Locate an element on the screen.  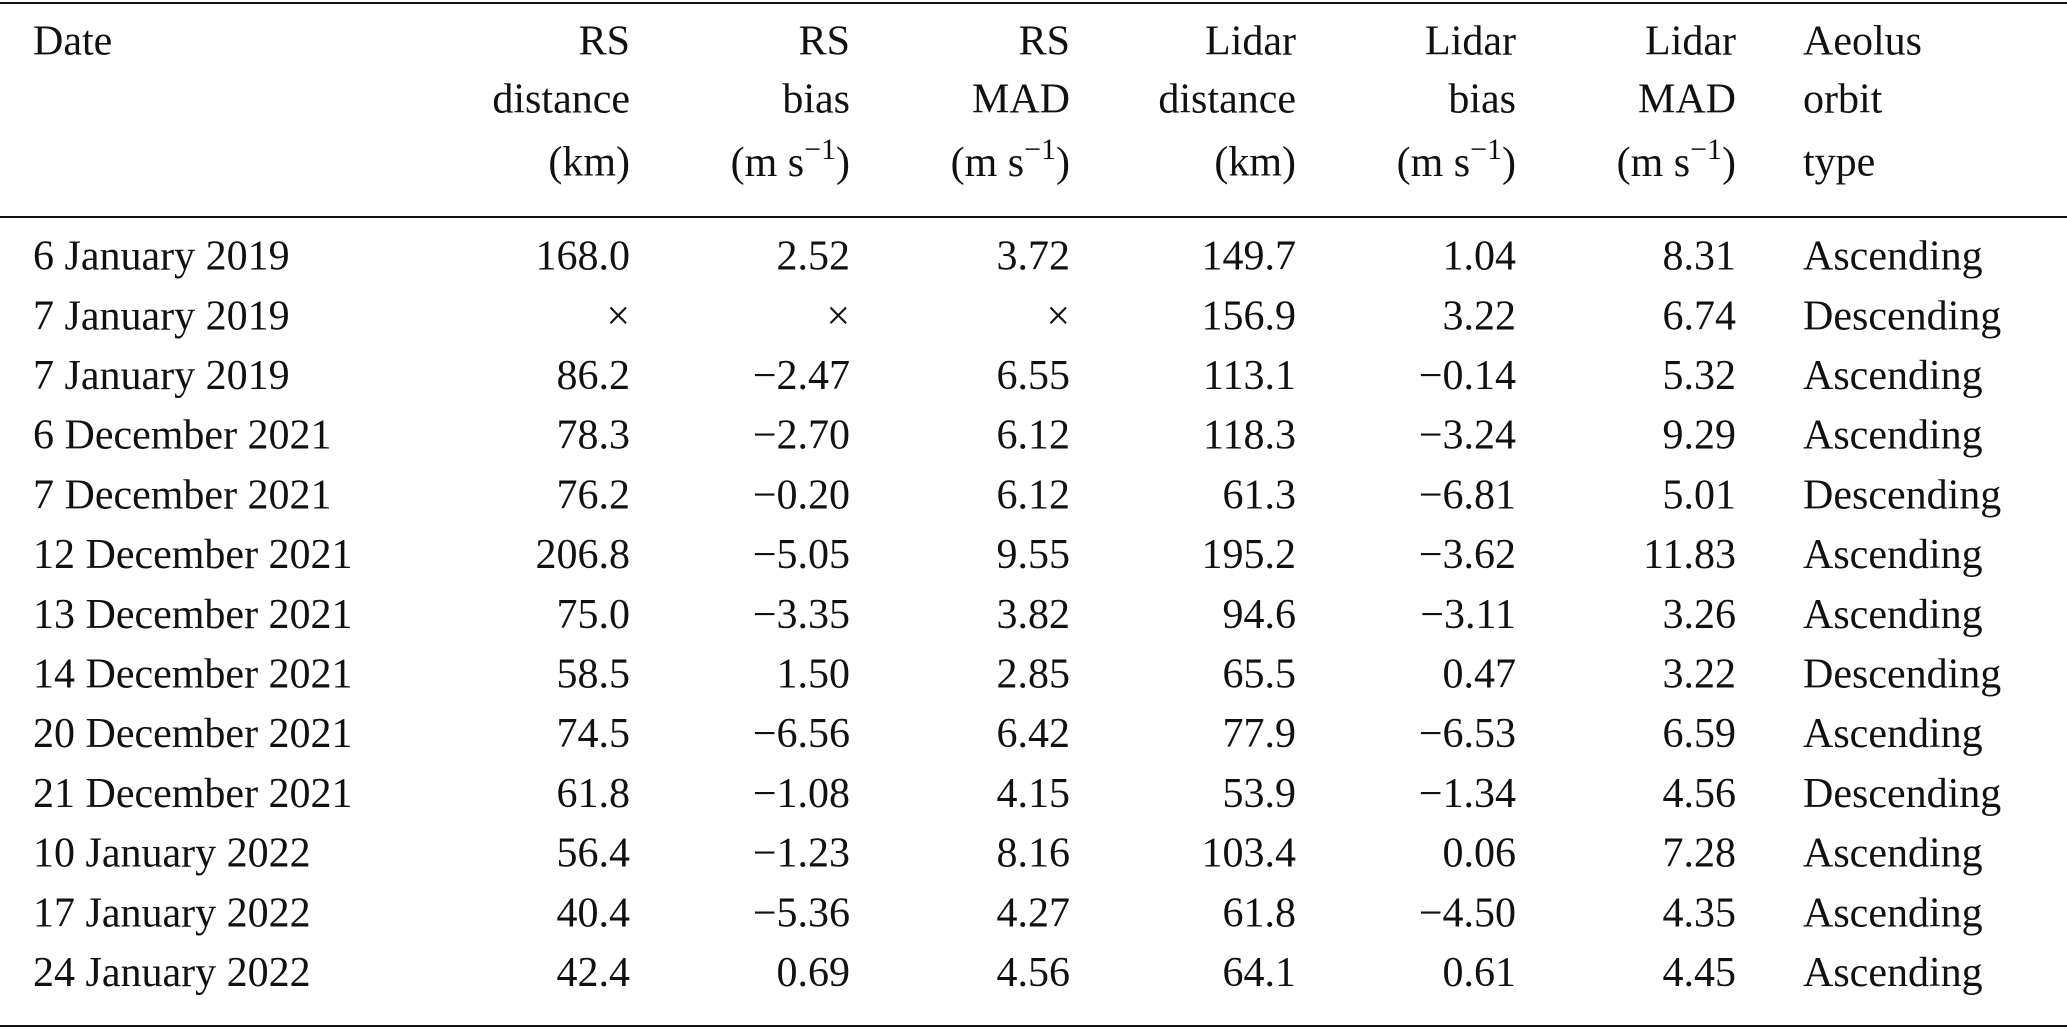
cell: 75.0 is located at coordinates (594, 615).